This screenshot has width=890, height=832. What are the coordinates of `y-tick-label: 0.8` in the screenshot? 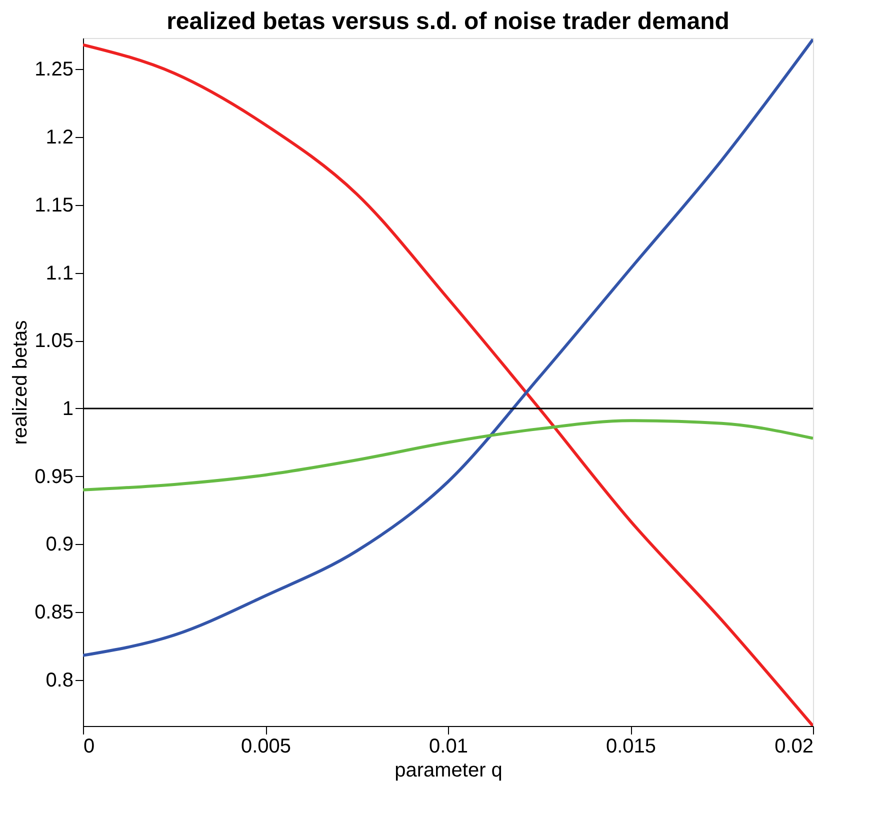 It's located at (60, 680).